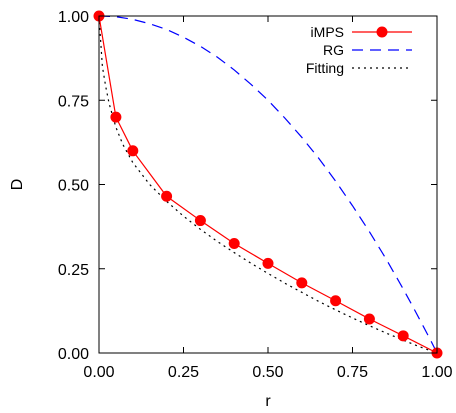 This screenshot has width=456, height=413. I want to click on y-tick-label: 0.75, so click(73, 101).